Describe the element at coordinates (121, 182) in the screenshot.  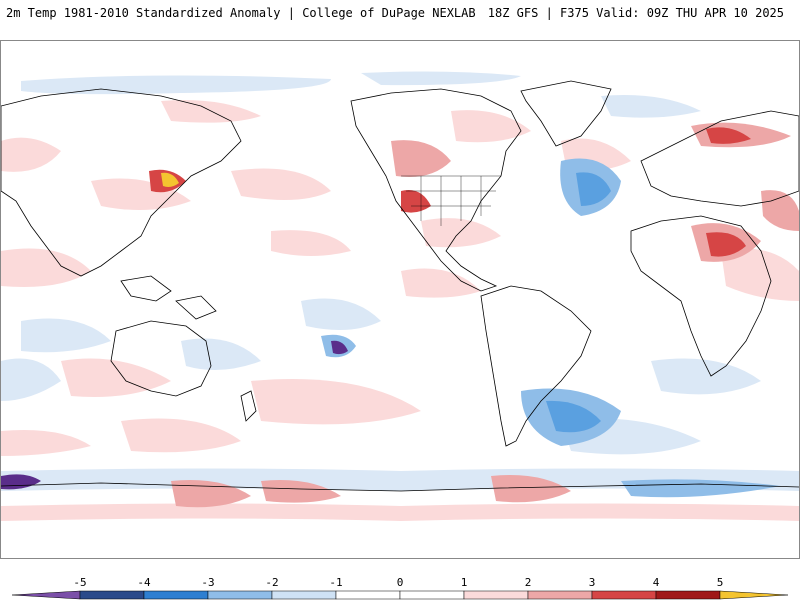
I see `asia-outline` at that location.